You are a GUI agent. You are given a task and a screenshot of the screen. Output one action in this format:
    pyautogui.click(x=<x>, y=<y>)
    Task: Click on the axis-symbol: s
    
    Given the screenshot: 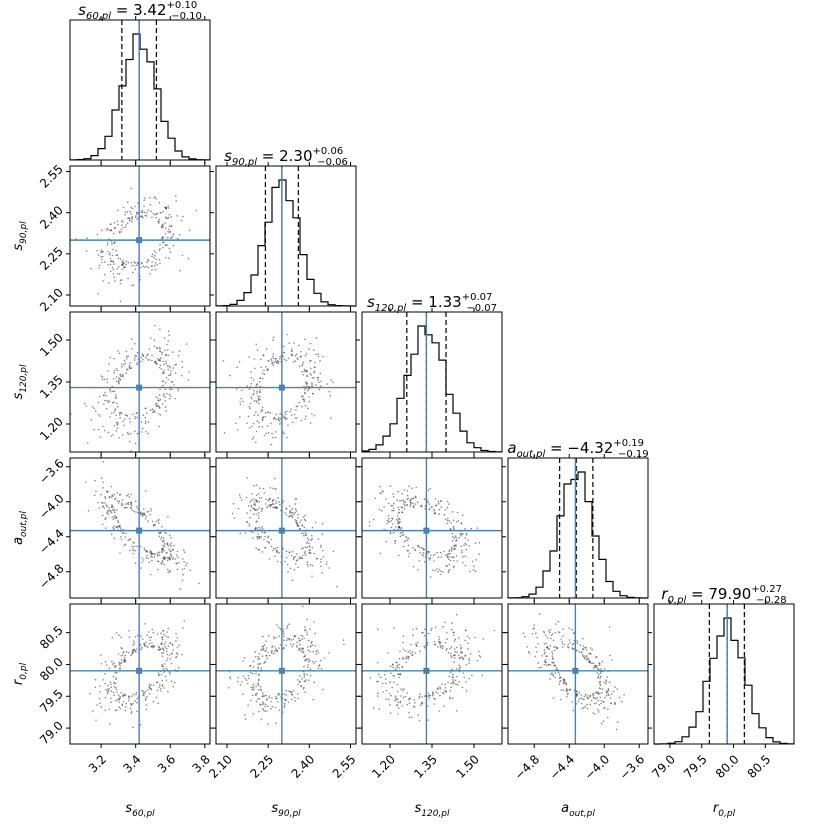 What is the action you would take?
    pyautogui.click(x=417, y=808)
    